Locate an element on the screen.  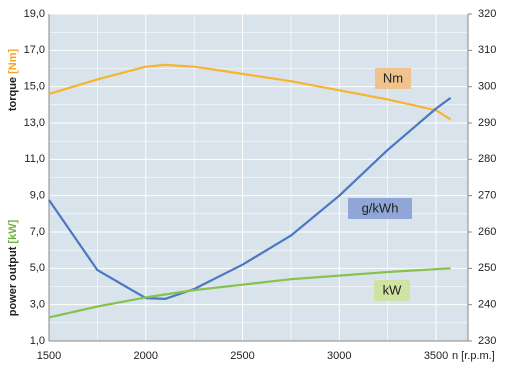
y2-tick-label: 260 is located at coordinates (487, 232).